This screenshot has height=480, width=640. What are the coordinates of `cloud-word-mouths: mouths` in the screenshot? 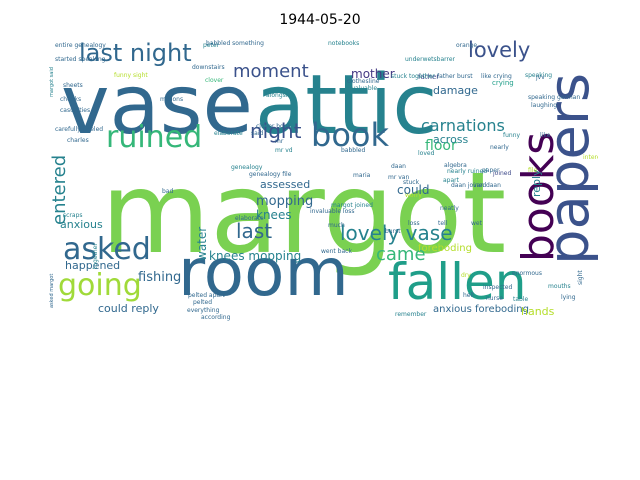 It's located at (559, 286).